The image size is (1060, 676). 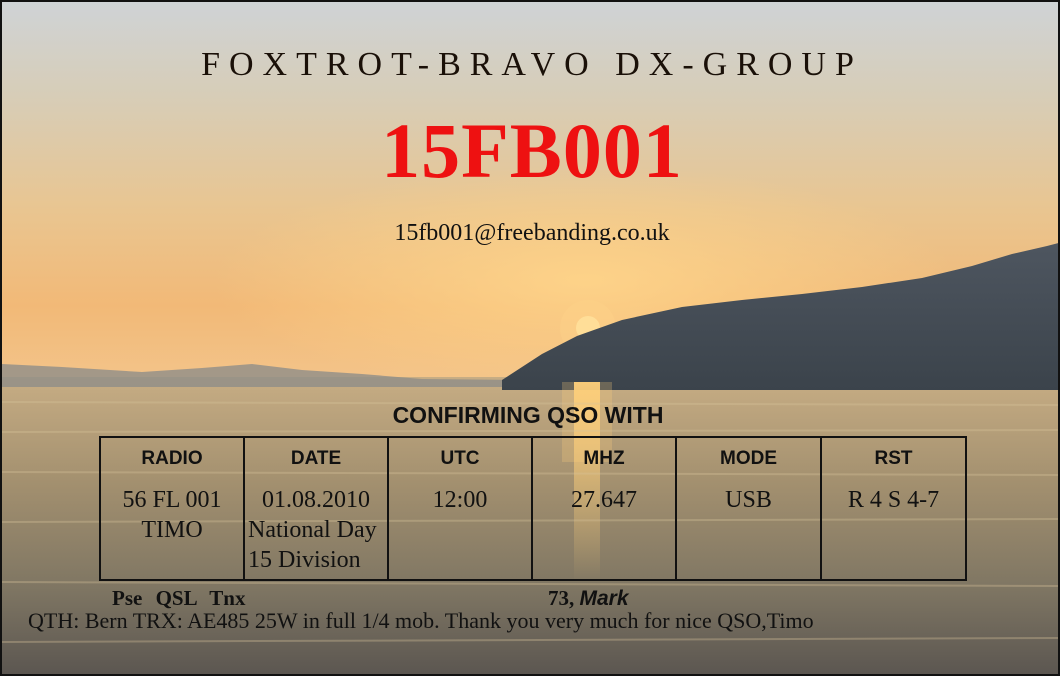 I want to click on callsign: 15FB001, so click(x=532, y=150).